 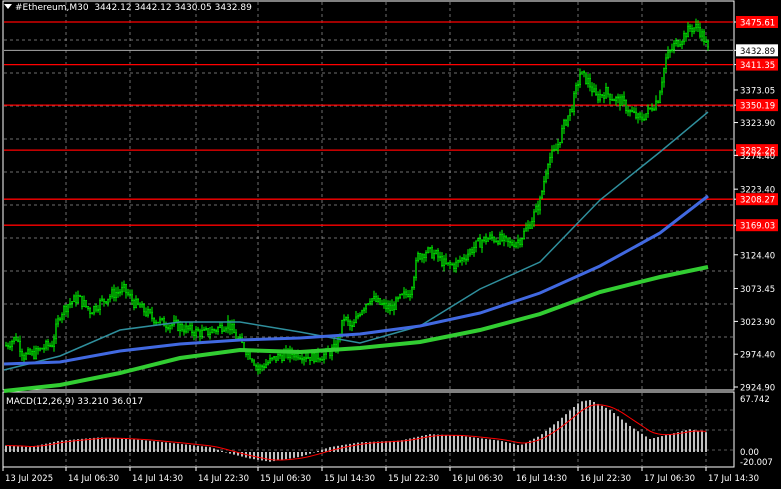 I want to click on price-label: 3124.40, so click(x=757, y=256).